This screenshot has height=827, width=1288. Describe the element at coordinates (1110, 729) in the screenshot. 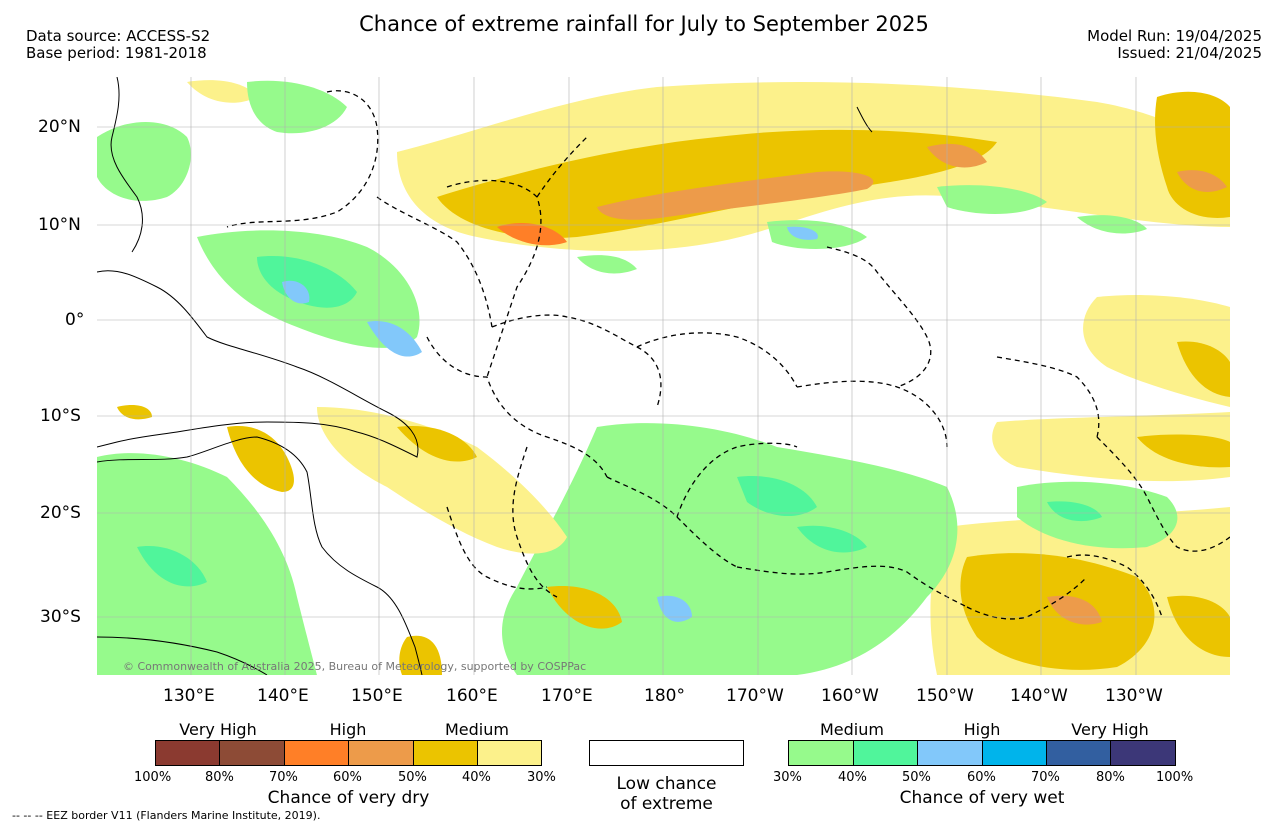

I see `wet-group-very-high: Very High` at that location.